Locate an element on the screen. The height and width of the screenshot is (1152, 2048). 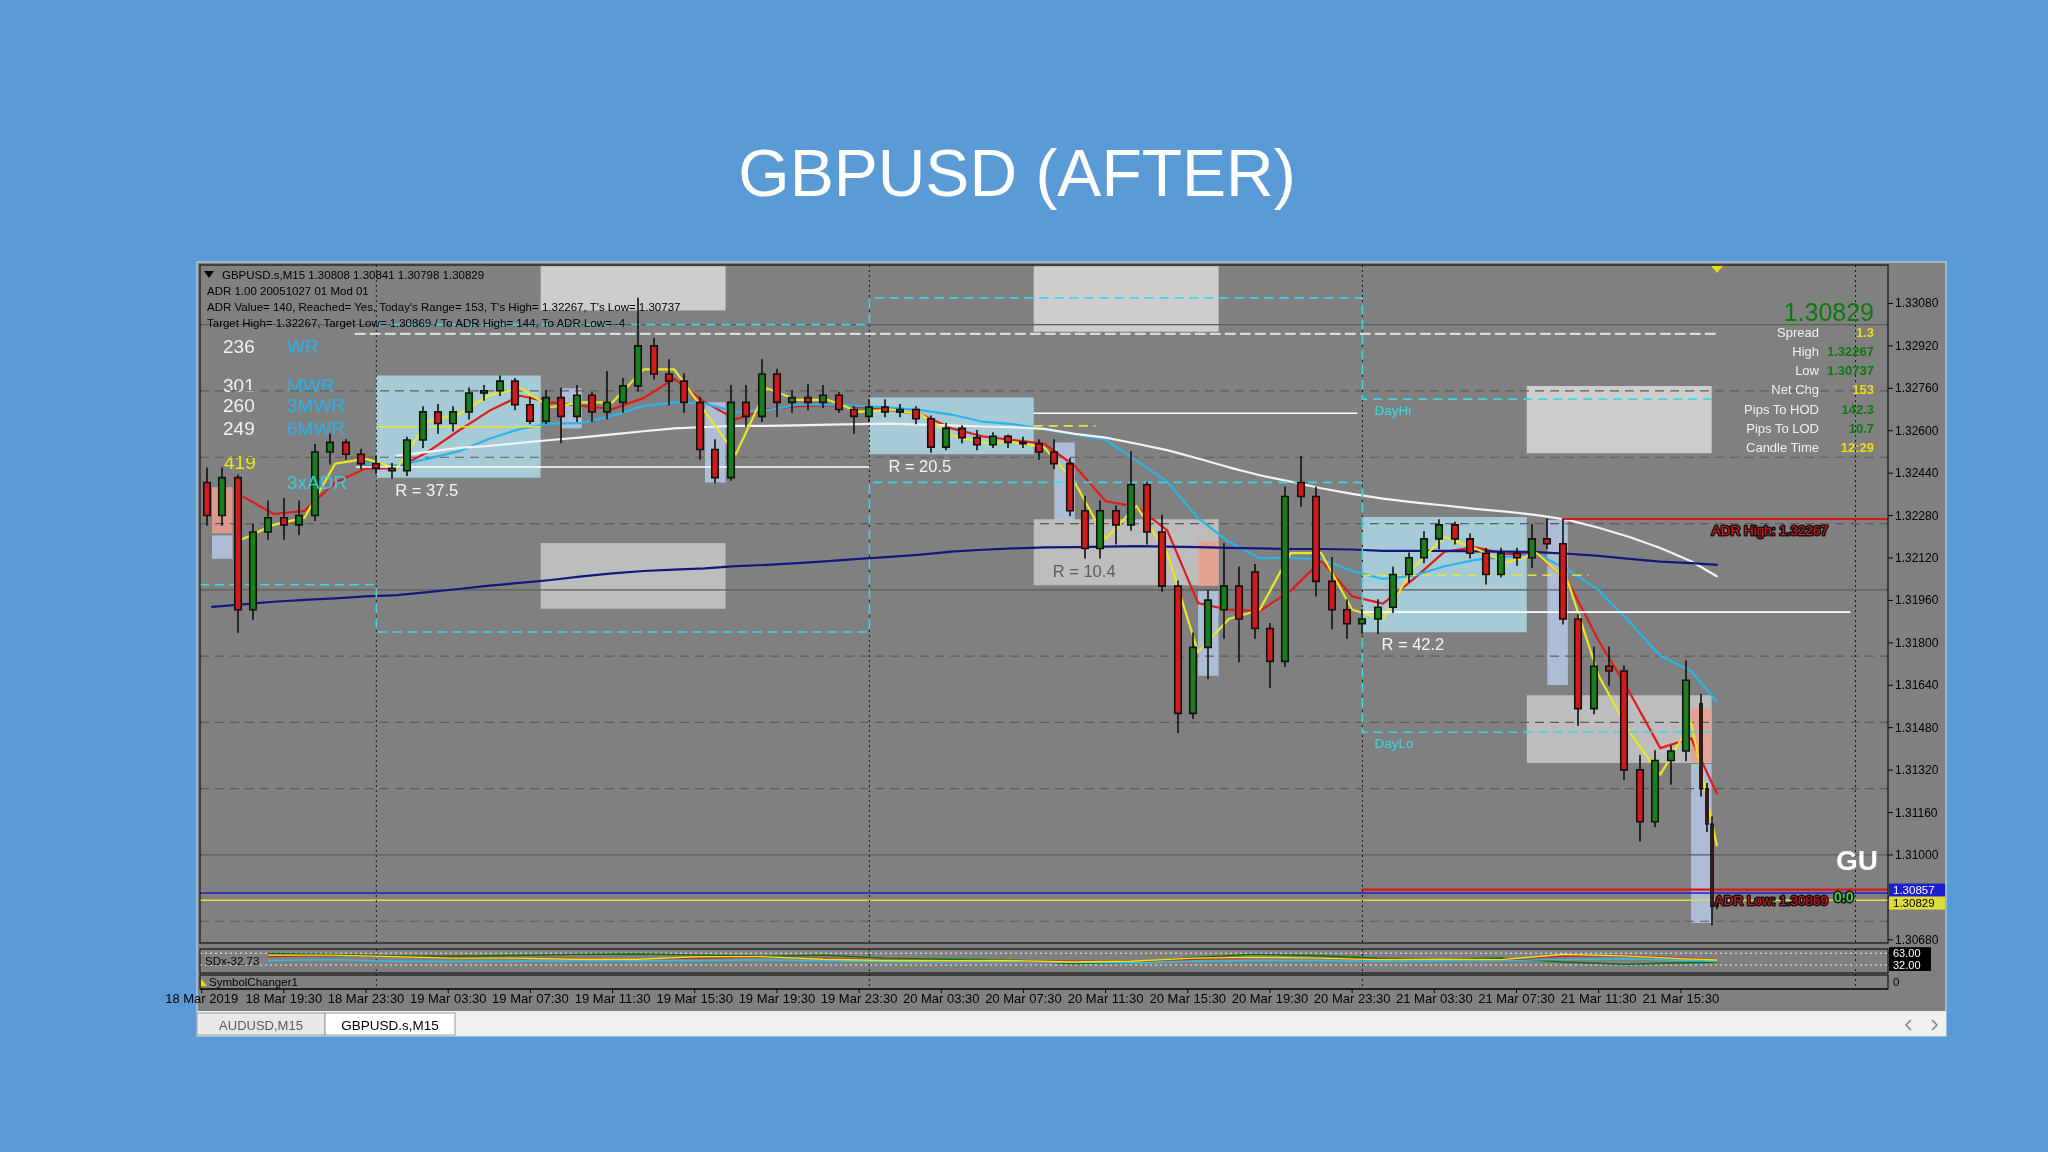
series-label: DayLo is located at coordinates (1394, 743).